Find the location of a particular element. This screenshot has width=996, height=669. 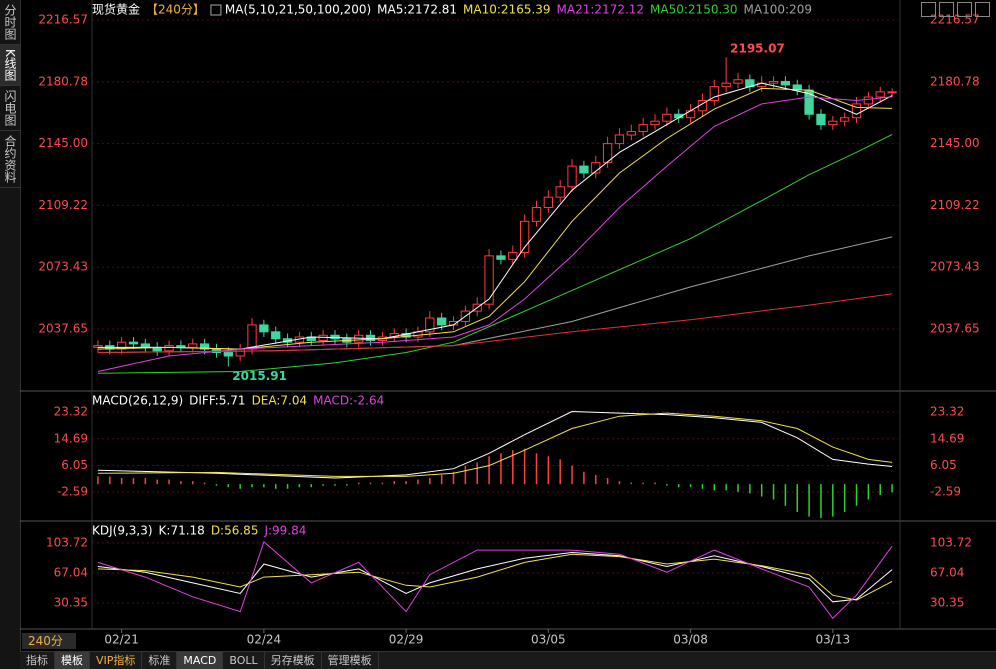

toolbar-tab: 标准 is located at coordinates (160, 660).